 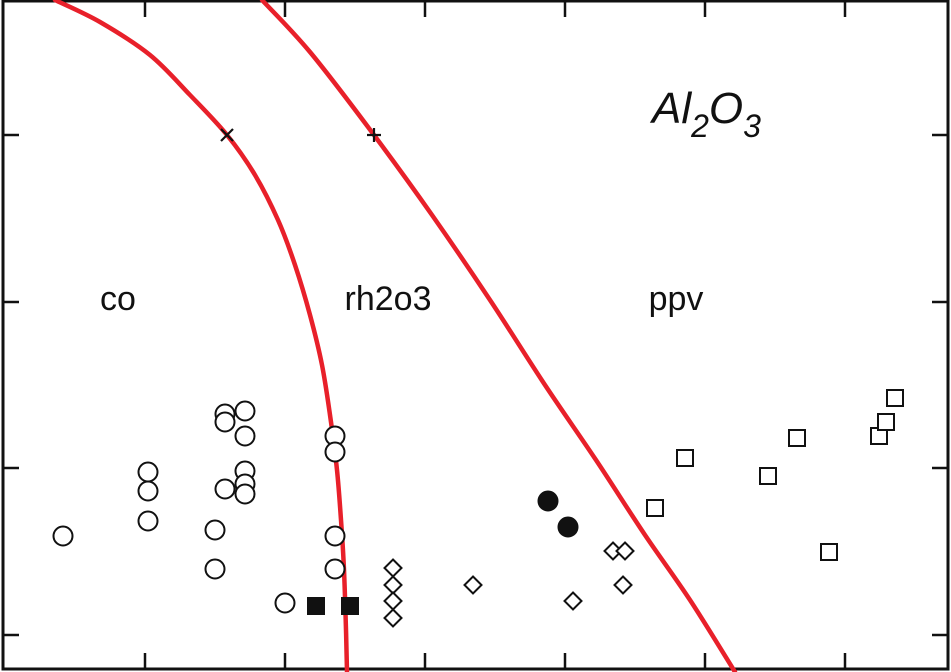 I want to click on formula-base-2: O, so click(x=726, y=108).